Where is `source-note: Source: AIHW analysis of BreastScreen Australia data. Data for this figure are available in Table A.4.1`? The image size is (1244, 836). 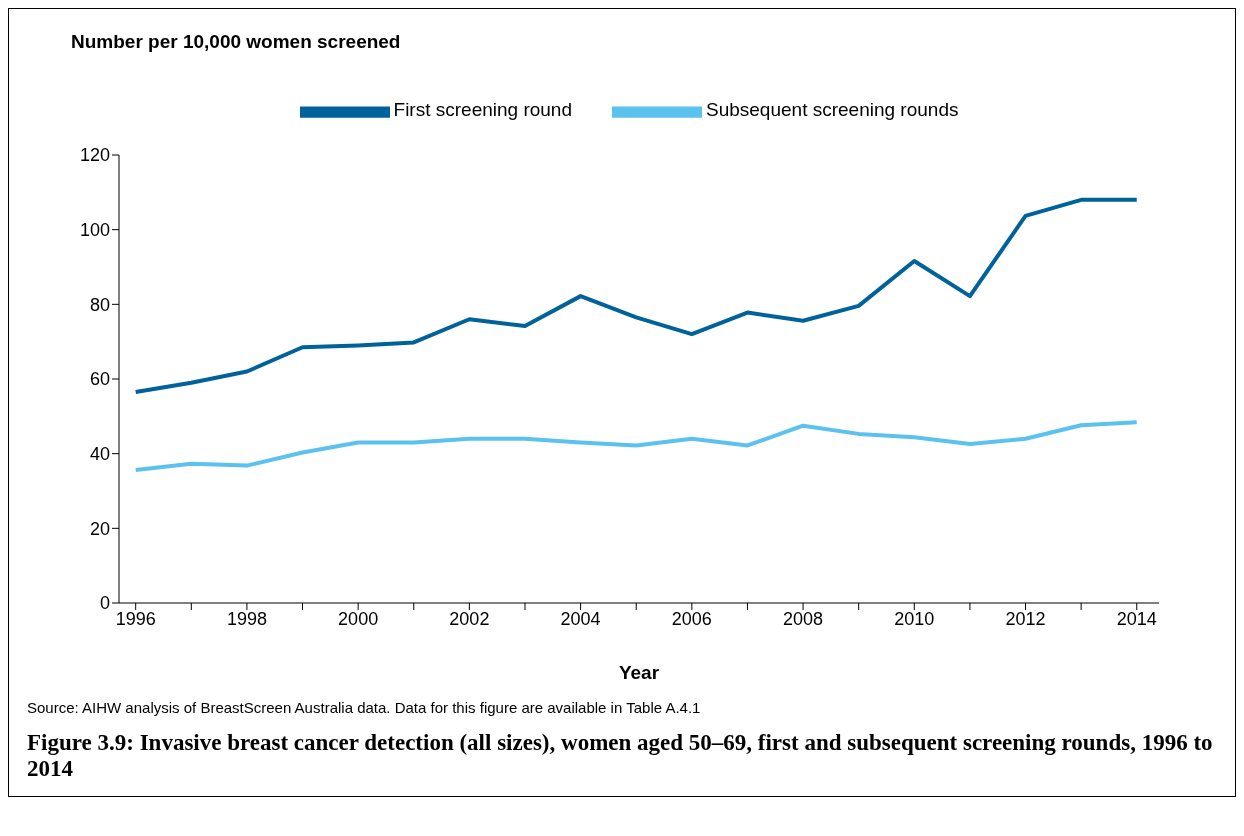
source-note: Source: AIHW analysis of BreastScreen Australia data. Data for this figure are available in Table A.4.1 is located at coordinates (364, 707).